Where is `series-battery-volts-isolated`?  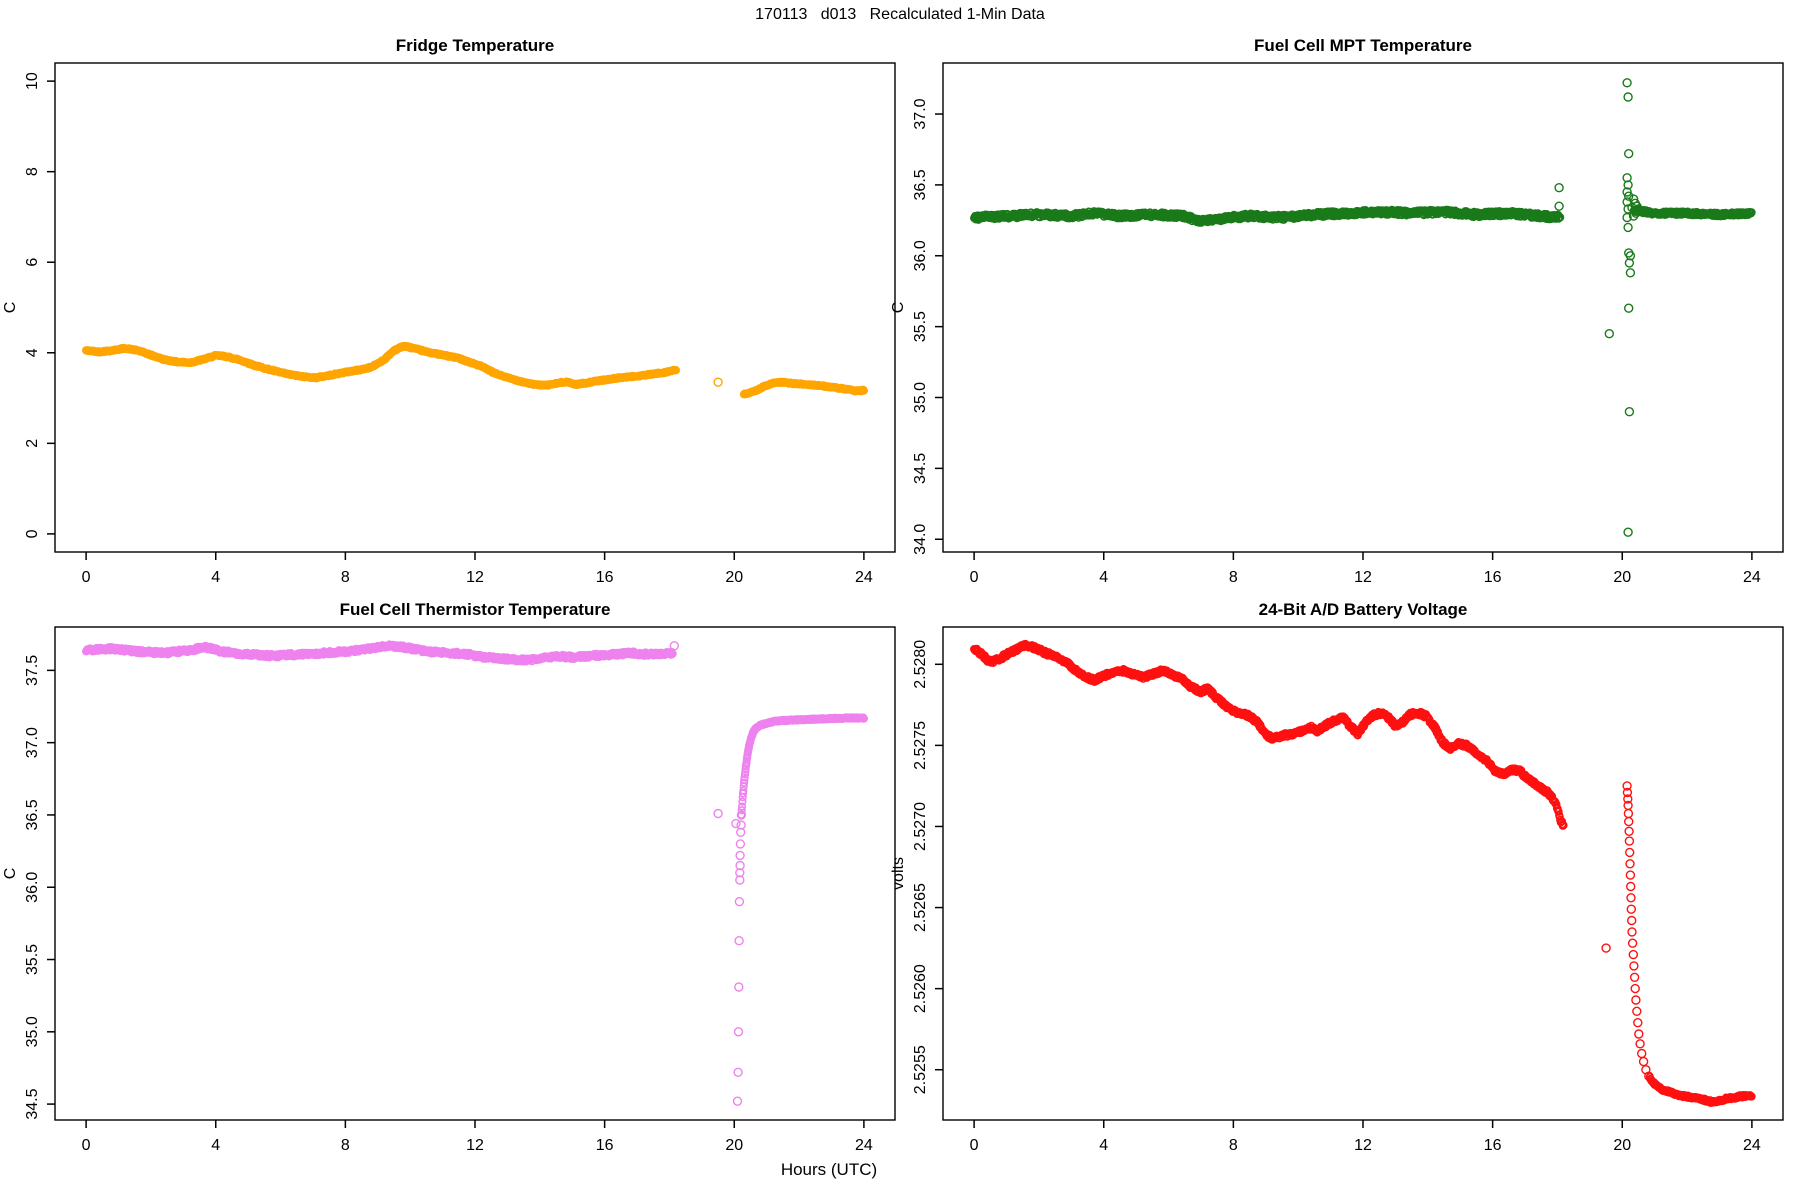
series-battery-volts-isolated is located at coordinates (1606, 948).